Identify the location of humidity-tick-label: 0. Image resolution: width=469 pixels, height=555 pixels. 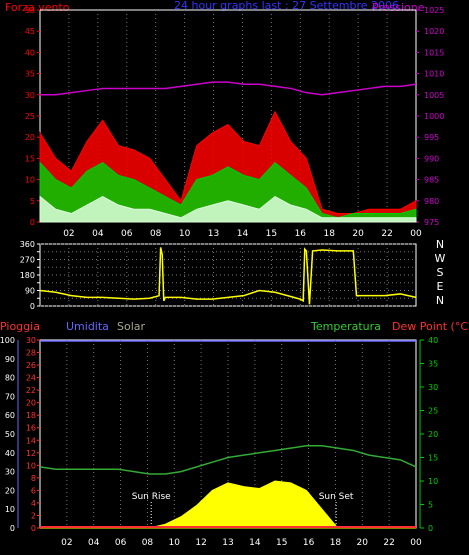
(12, 528).